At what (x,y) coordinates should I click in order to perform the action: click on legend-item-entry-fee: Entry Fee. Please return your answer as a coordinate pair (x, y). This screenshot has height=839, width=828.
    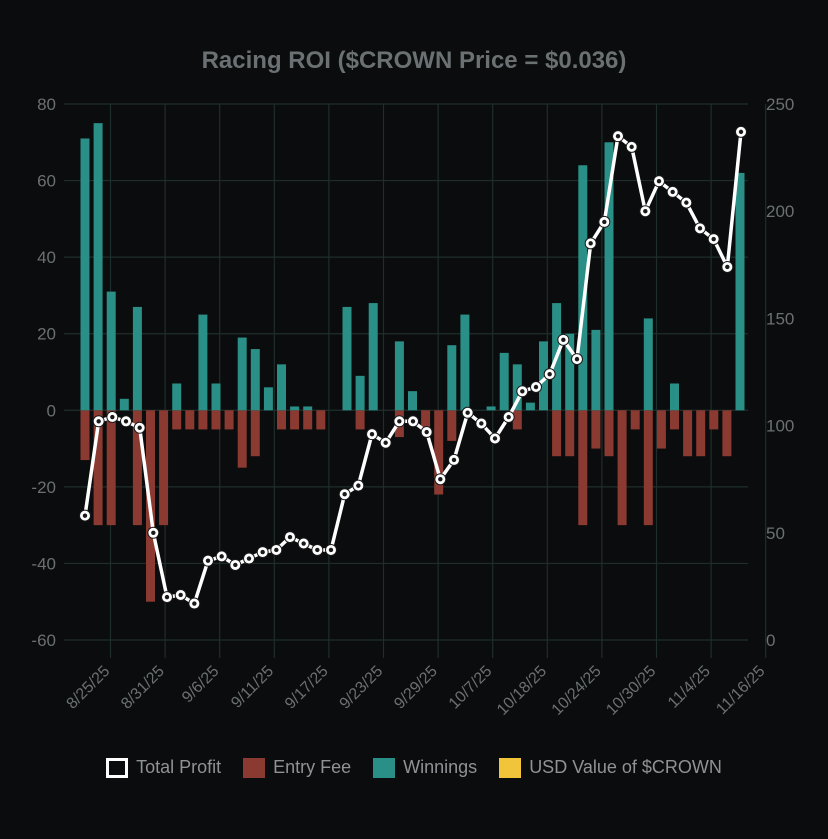
    Looking at the image, I should click on (297, 767).